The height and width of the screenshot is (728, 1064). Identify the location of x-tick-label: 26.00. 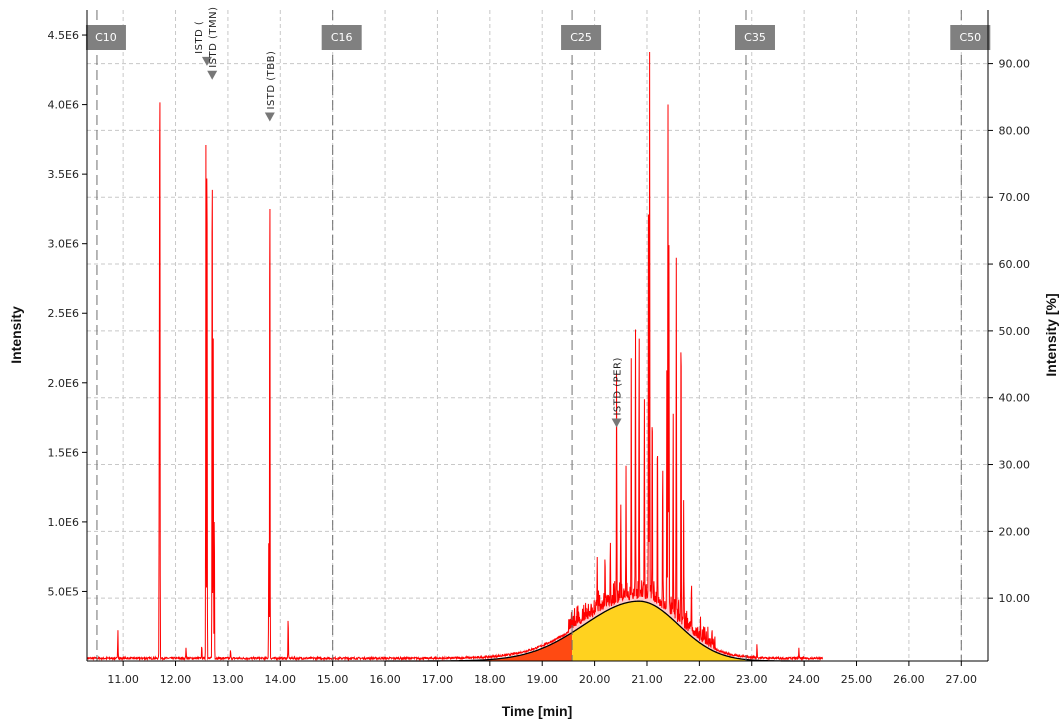
(909, 679).